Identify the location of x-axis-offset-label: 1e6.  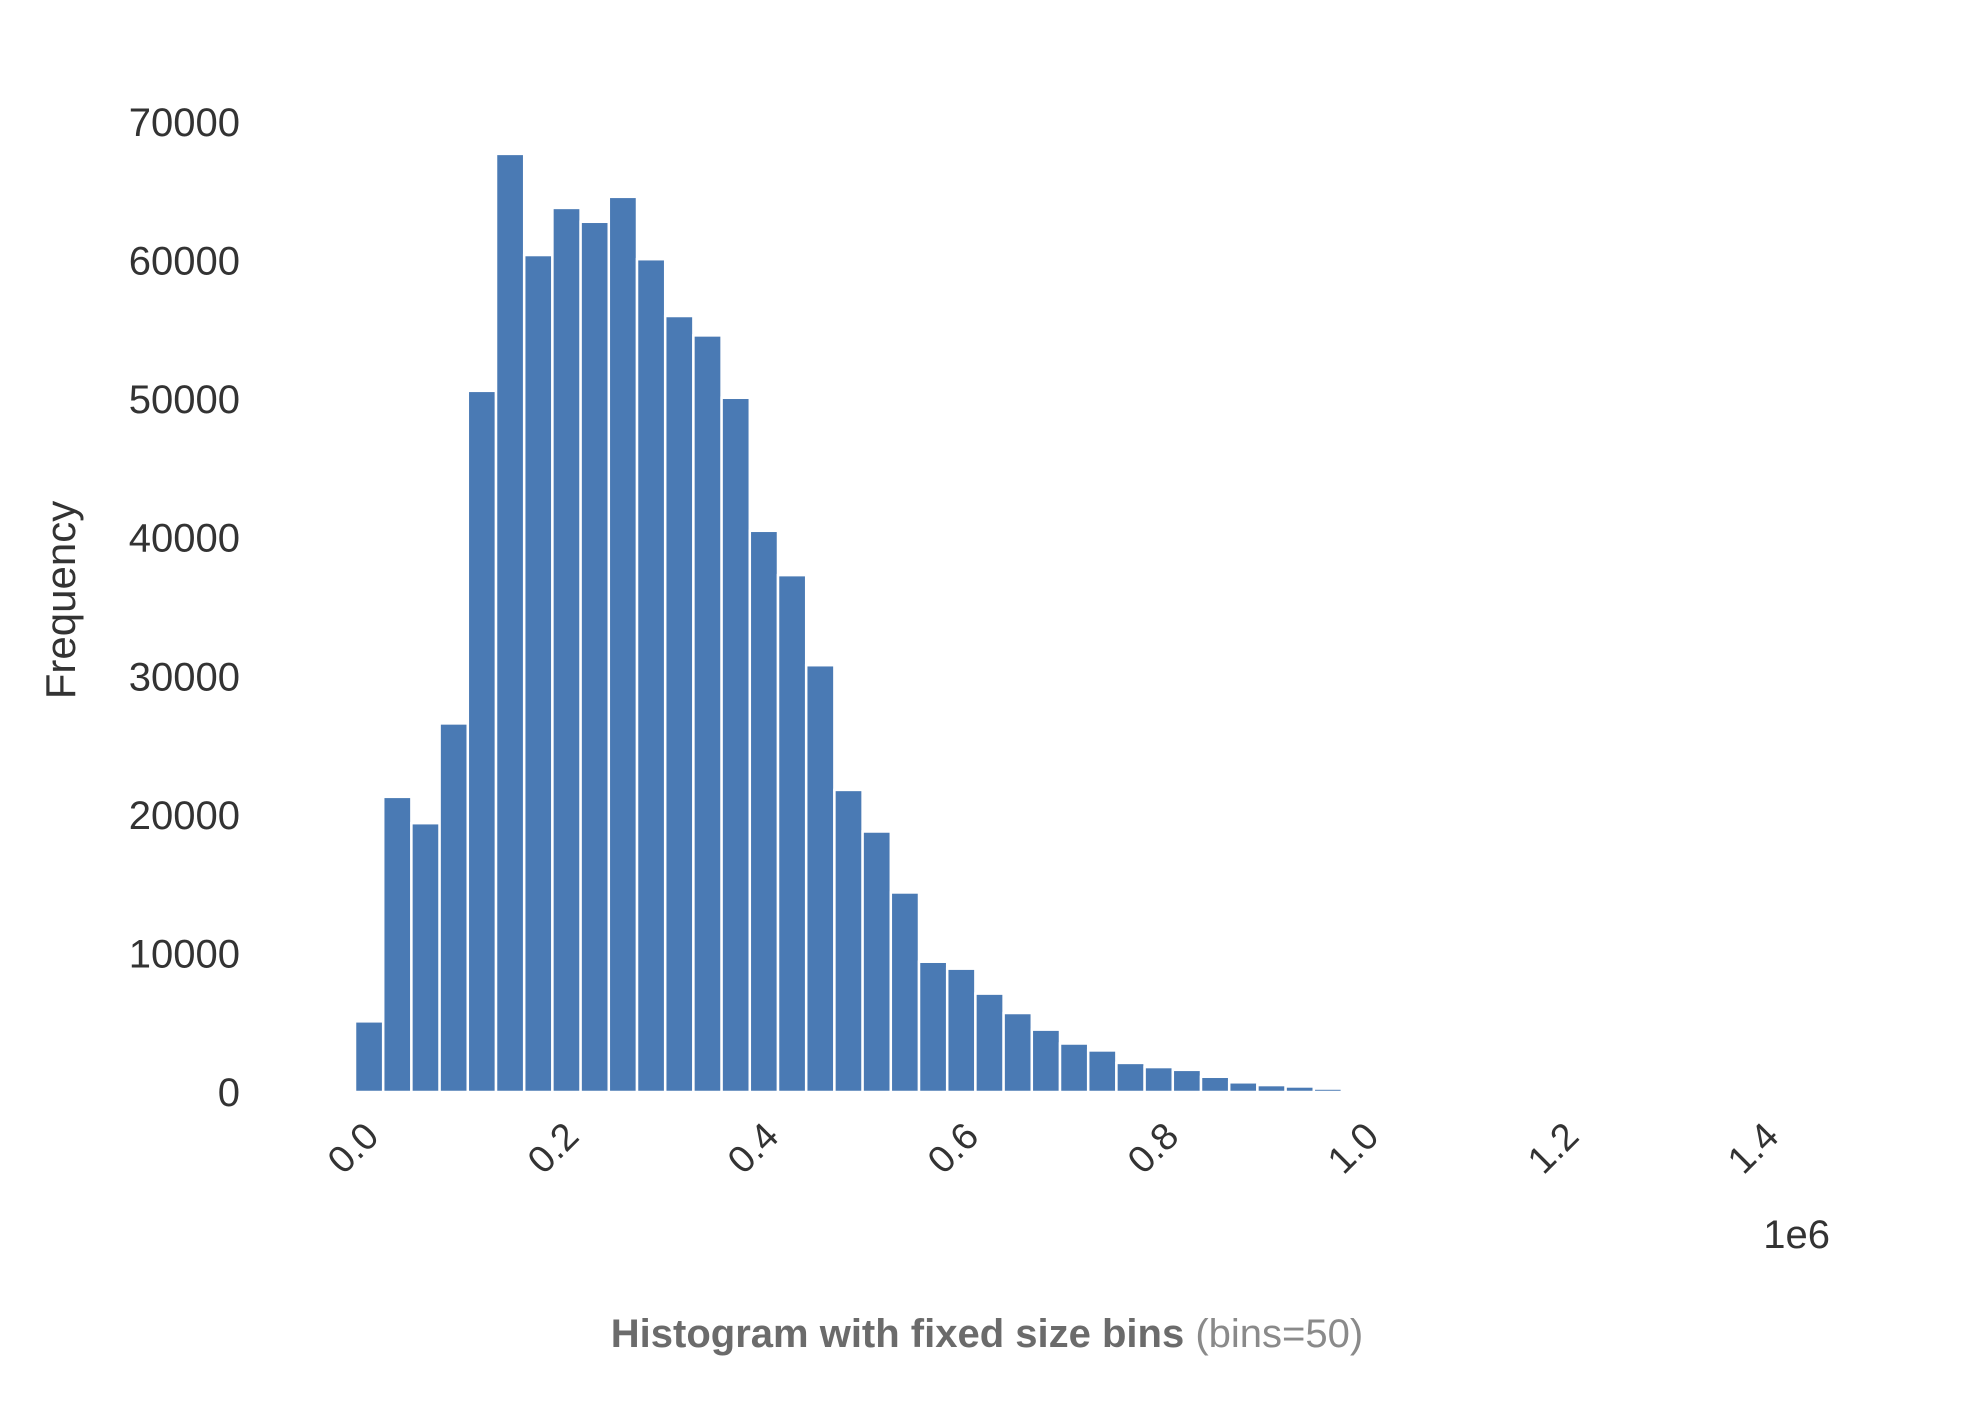
(1796, 1235).